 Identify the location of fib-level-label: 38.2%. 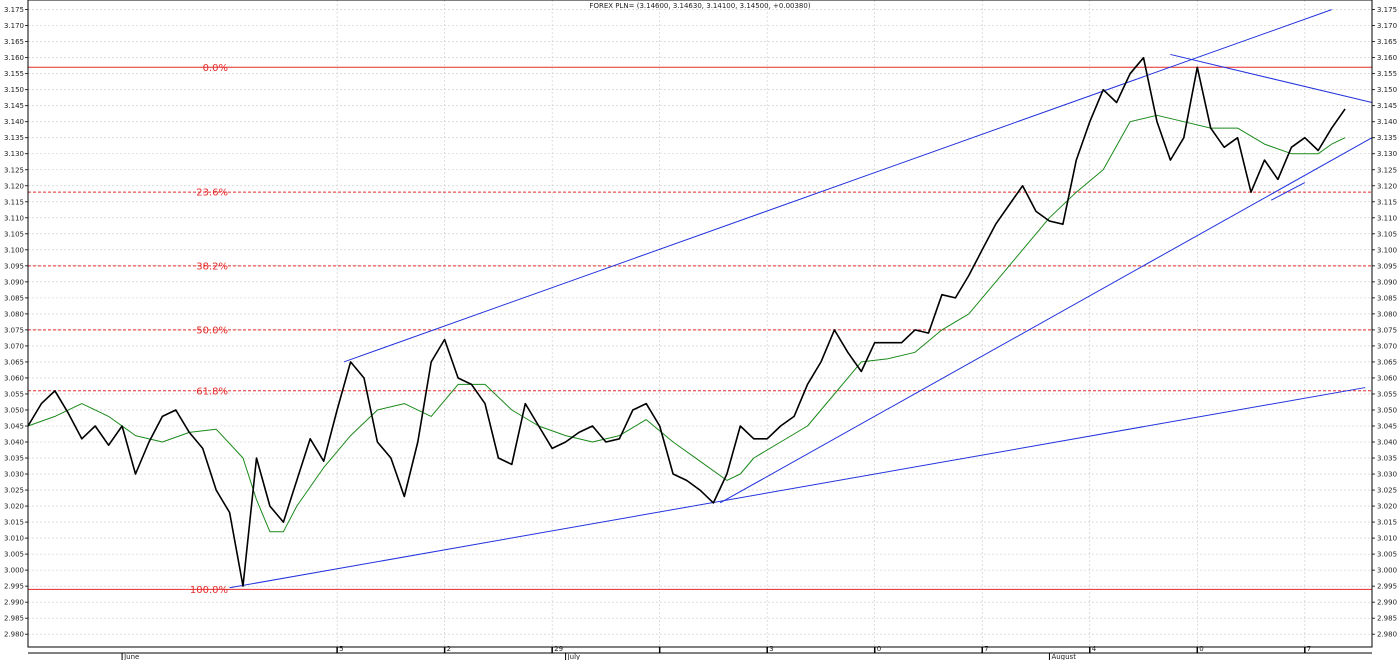
(212, 266).